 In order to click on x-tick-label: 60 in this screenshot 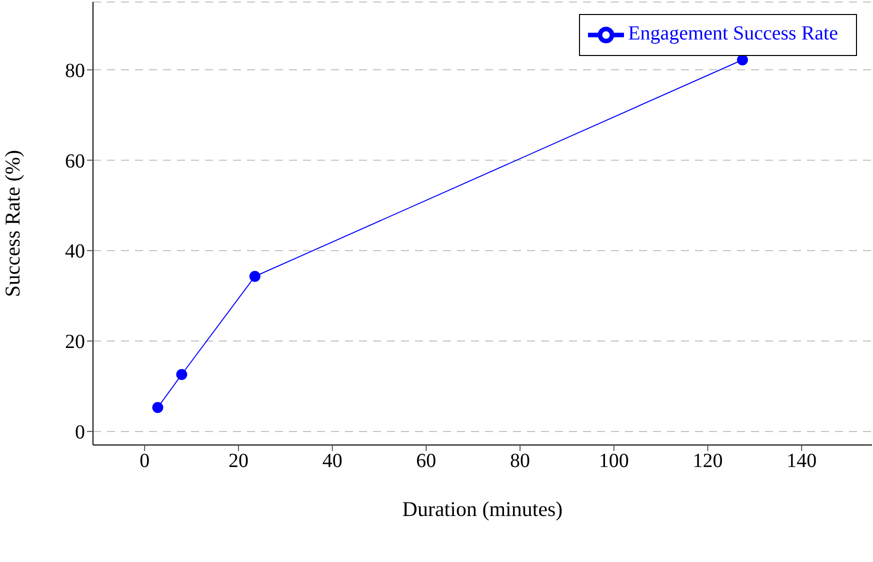, I will do `click(426, 461)`.